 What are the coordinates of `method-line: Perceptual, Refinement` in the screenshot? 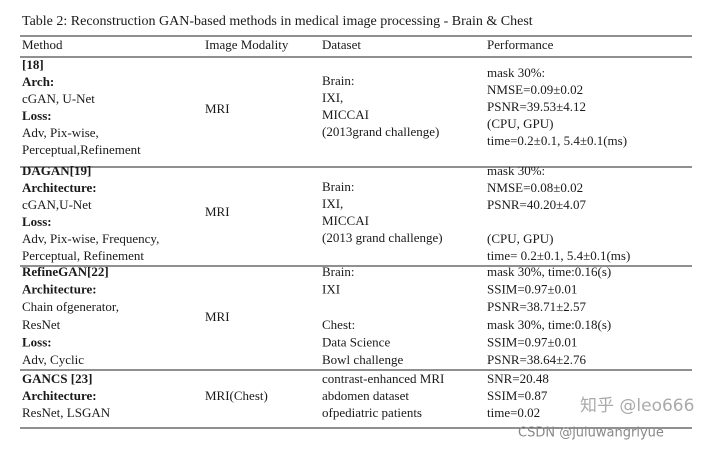 It's located at (83, 255).